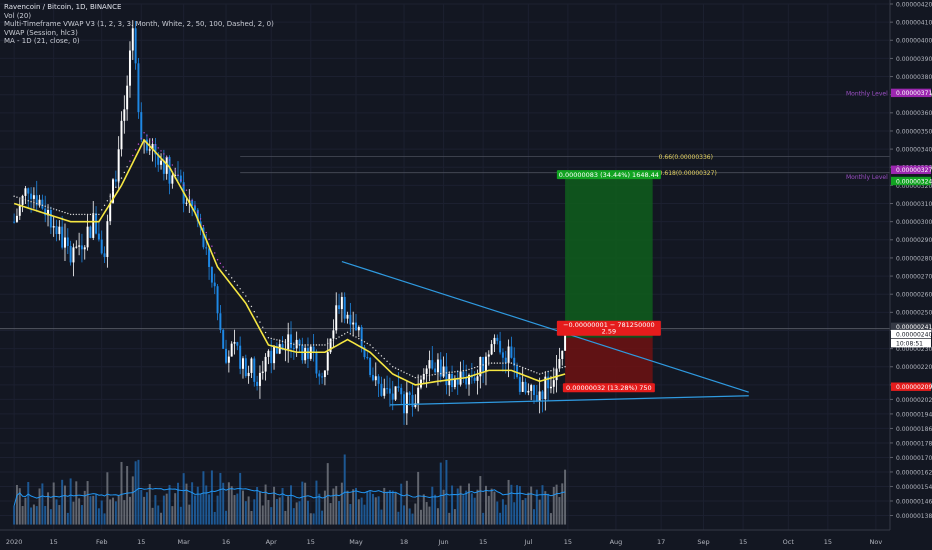  I want to click on current-price-tag: 0.00000241, so click(914, 327).